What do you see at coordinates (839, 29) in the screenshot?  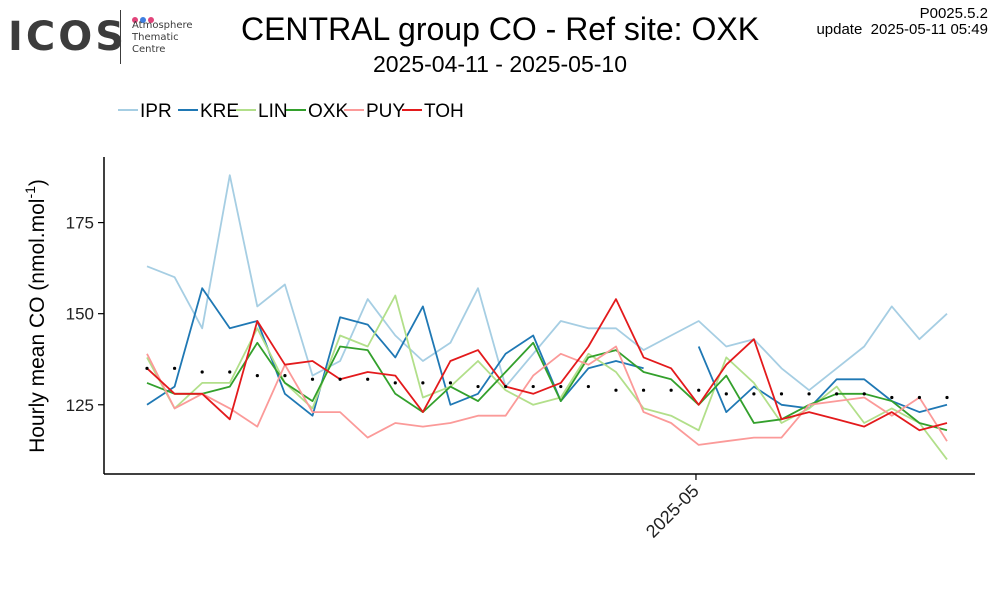 I see `update-label: update` at bounding box center [839, 29].